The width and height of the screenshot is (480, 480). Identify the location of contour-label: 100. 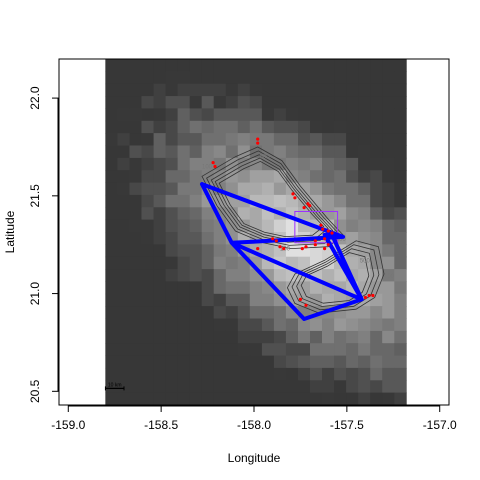
(285, 250).